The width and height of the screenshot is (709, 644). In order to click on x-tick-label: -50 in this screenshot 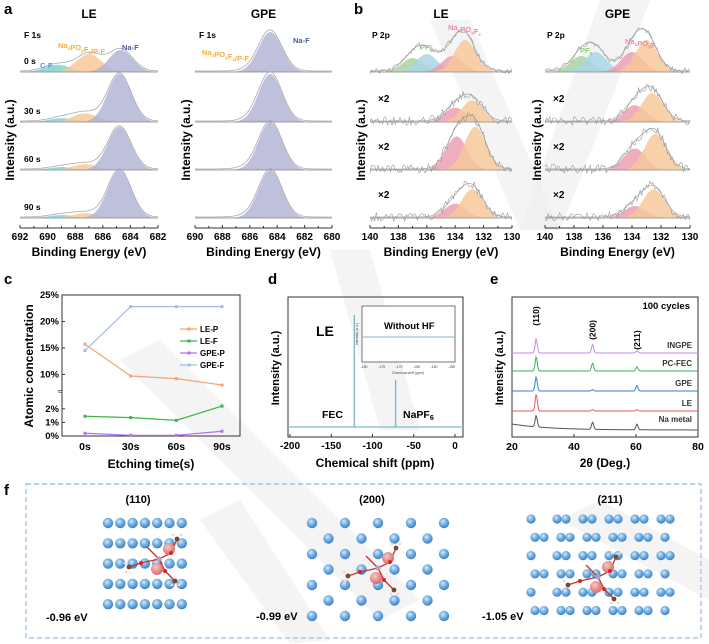, I will do `click(414, 446)`.